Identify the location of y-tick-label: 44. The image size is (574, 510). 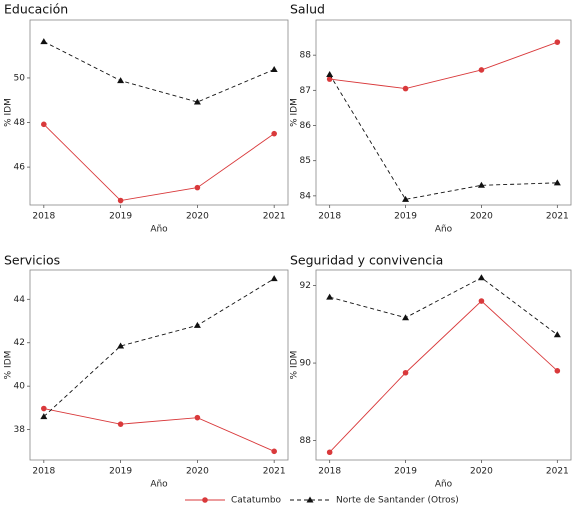
(20, 300).